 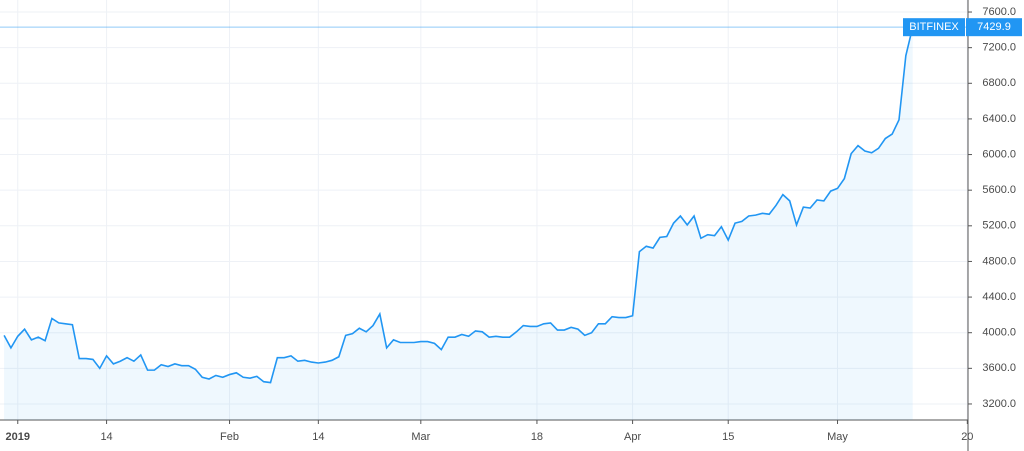 I want to click on series-name: BITFINEX, so click(x=934, y=27).